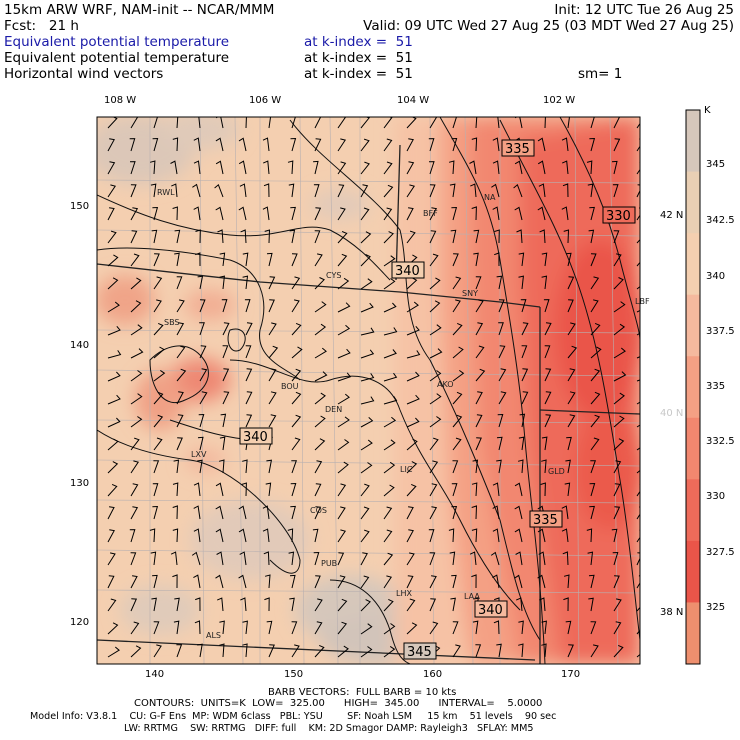  I want to click on station-gld: GLD, so click(556, 471).